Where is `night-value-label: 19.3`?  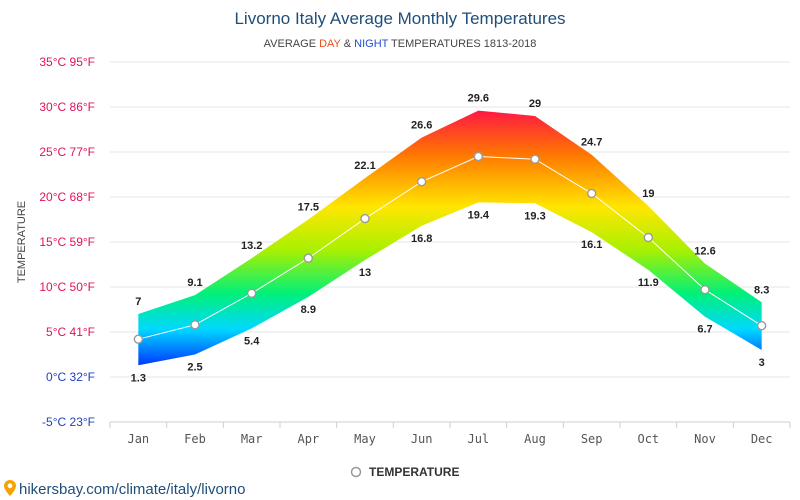
night-value-label: 19.3 is located at coordinates (534, 216).